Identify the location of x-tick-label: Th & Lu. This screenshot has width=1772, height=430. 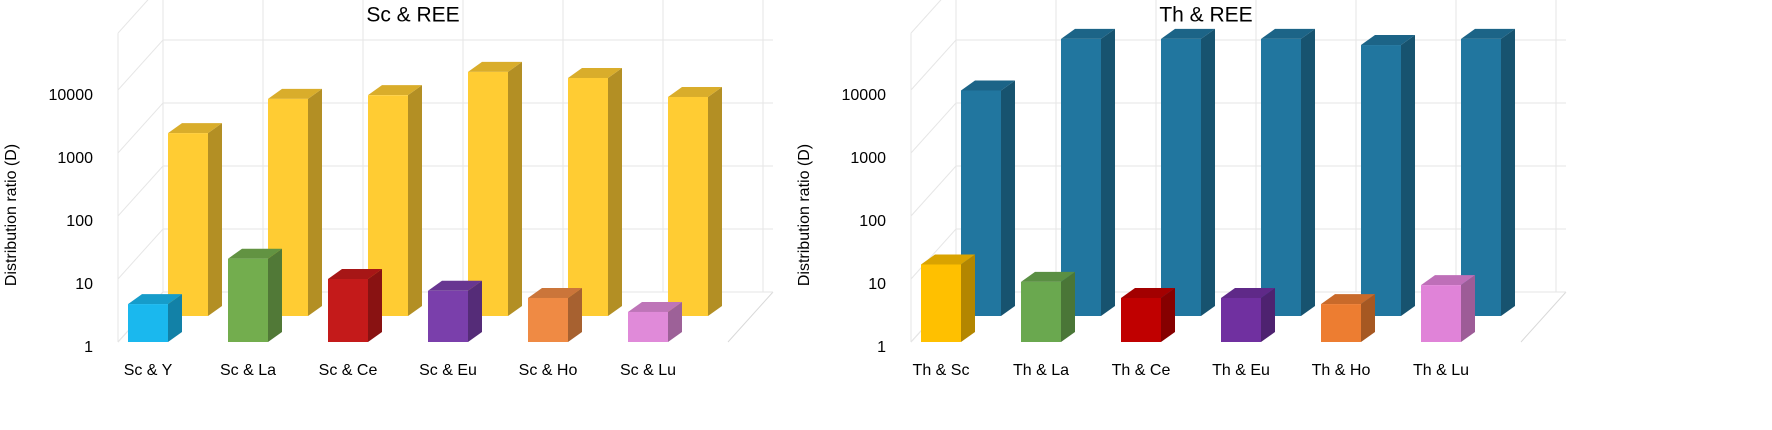
(1441, 370).